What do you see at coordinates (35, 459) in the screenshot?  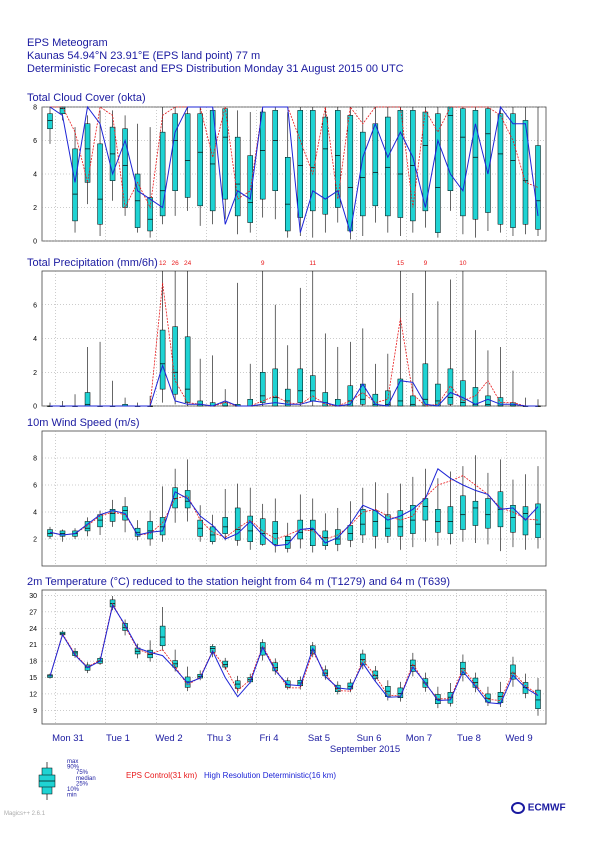 I see `wind-ytick-label: 8` at bounding box center [35, 459].